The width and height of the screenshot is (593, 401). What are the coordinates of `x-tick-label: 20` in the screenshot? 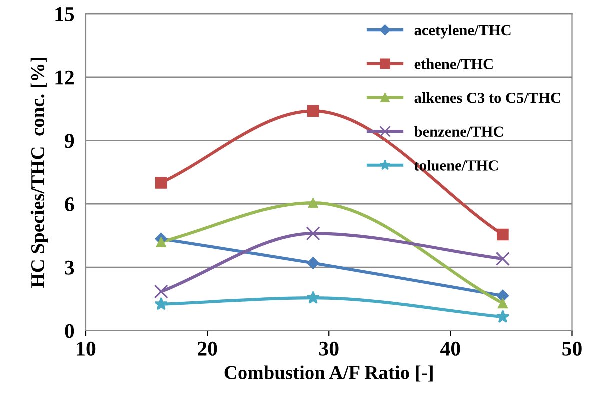 It's located at (208, 349).